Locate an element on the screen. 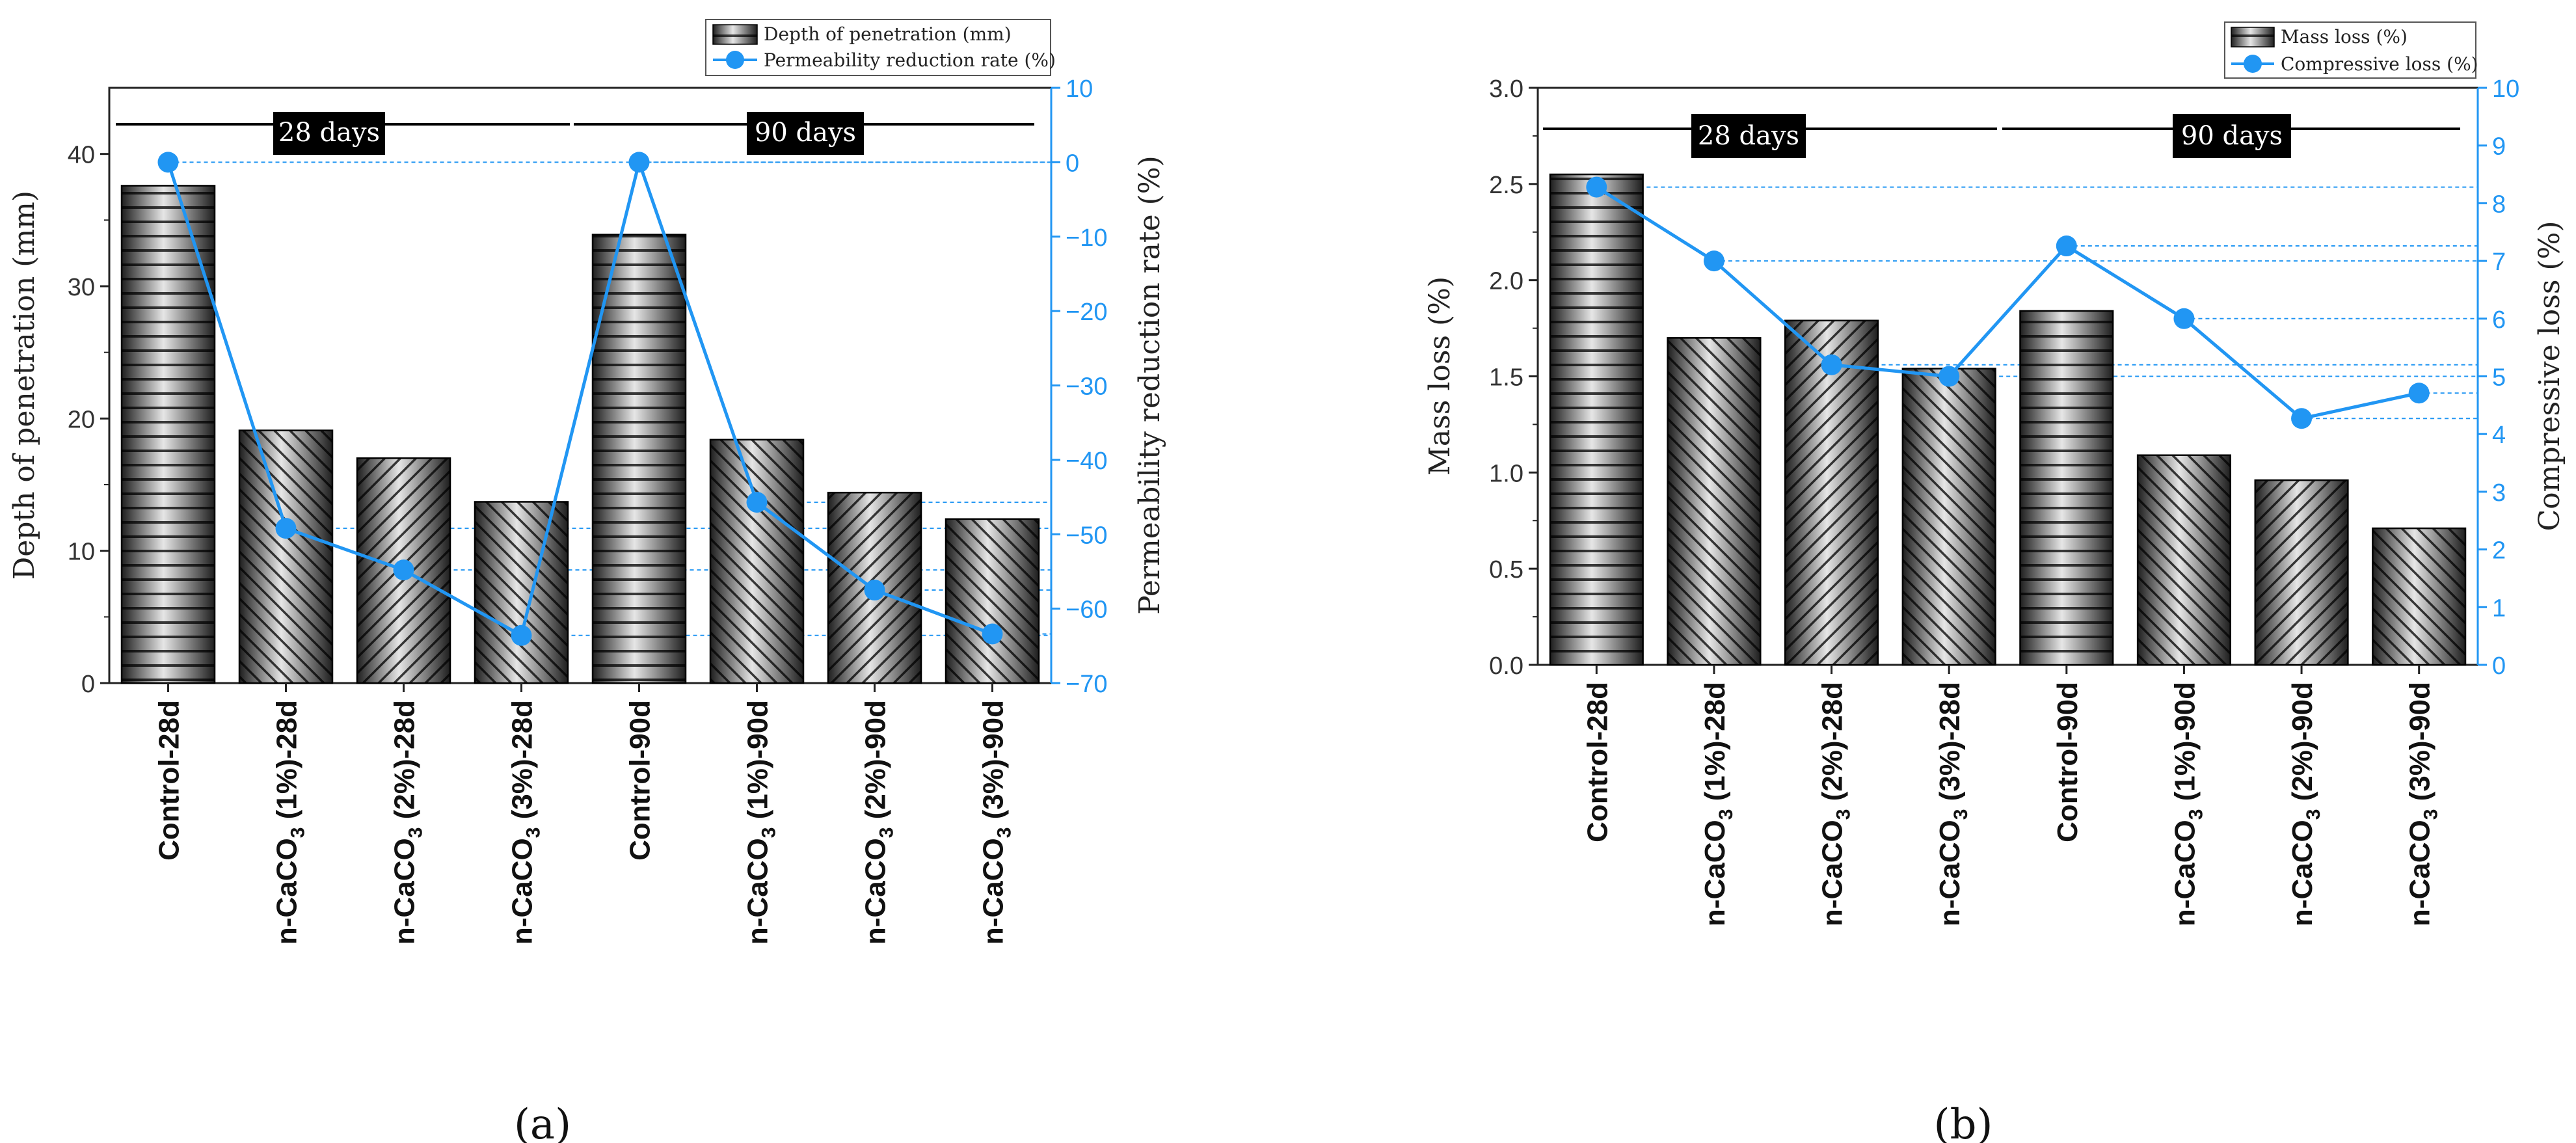 This screenshot has height=1143, width=2576. panel-b-y2tick-label: 5 is located at coordinates (2499, 378).